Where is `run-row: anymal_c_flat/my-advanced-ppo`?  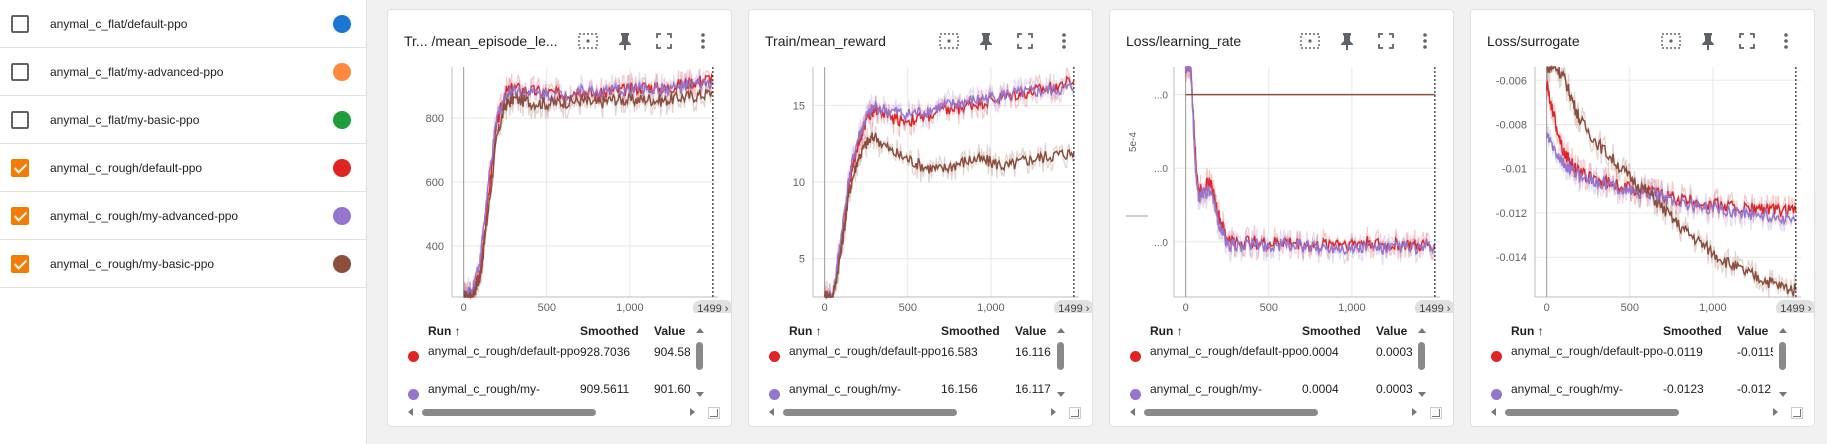 run-row: anymal_c_flat/my-advanced-ppo is located at coordinates (183, 72).